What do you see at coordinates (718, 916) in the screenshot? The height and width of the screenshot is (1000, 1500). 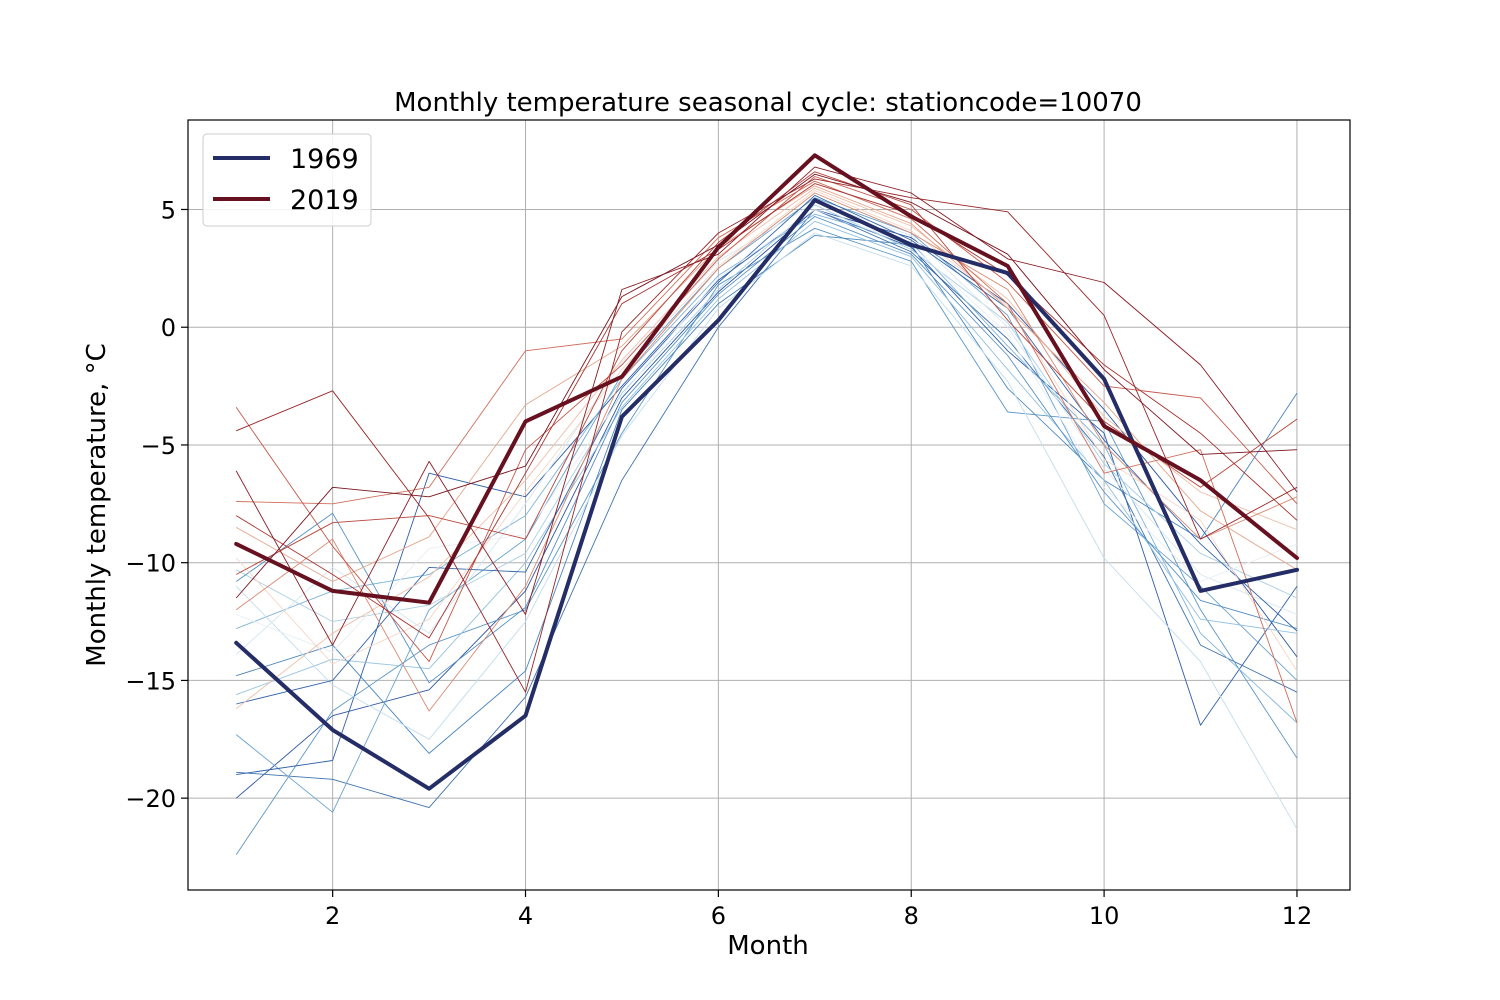 I see `x-tick-label: 6` at bounding box center [718, 916].